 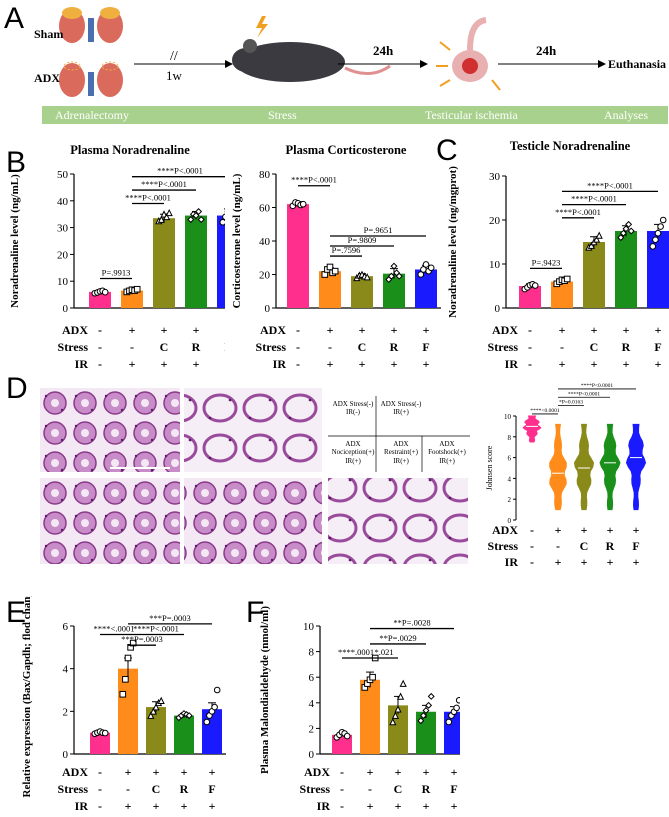 What do you see at coordinates (255, 612) in the screenshot?
I see `panel-label-f: F` at bounding box center [255, 612].